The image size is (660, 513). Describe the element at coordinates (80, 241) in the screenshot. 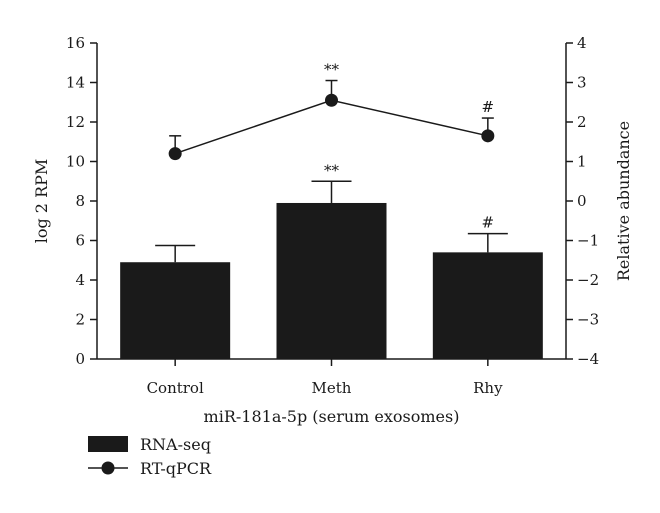

I see `y-tick-label-left: 6` at that location.